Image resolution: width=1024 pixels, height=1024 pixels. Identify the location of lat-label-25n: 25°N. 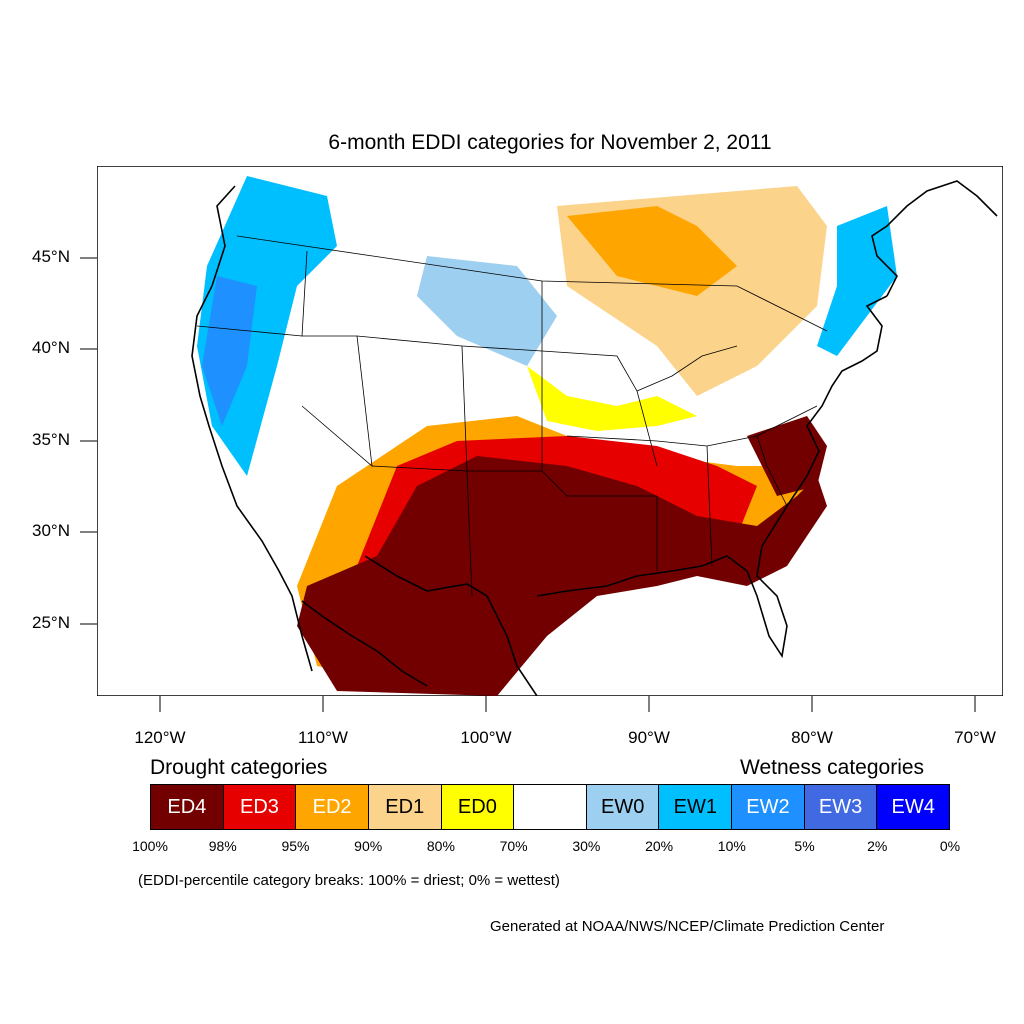
(51, 622).